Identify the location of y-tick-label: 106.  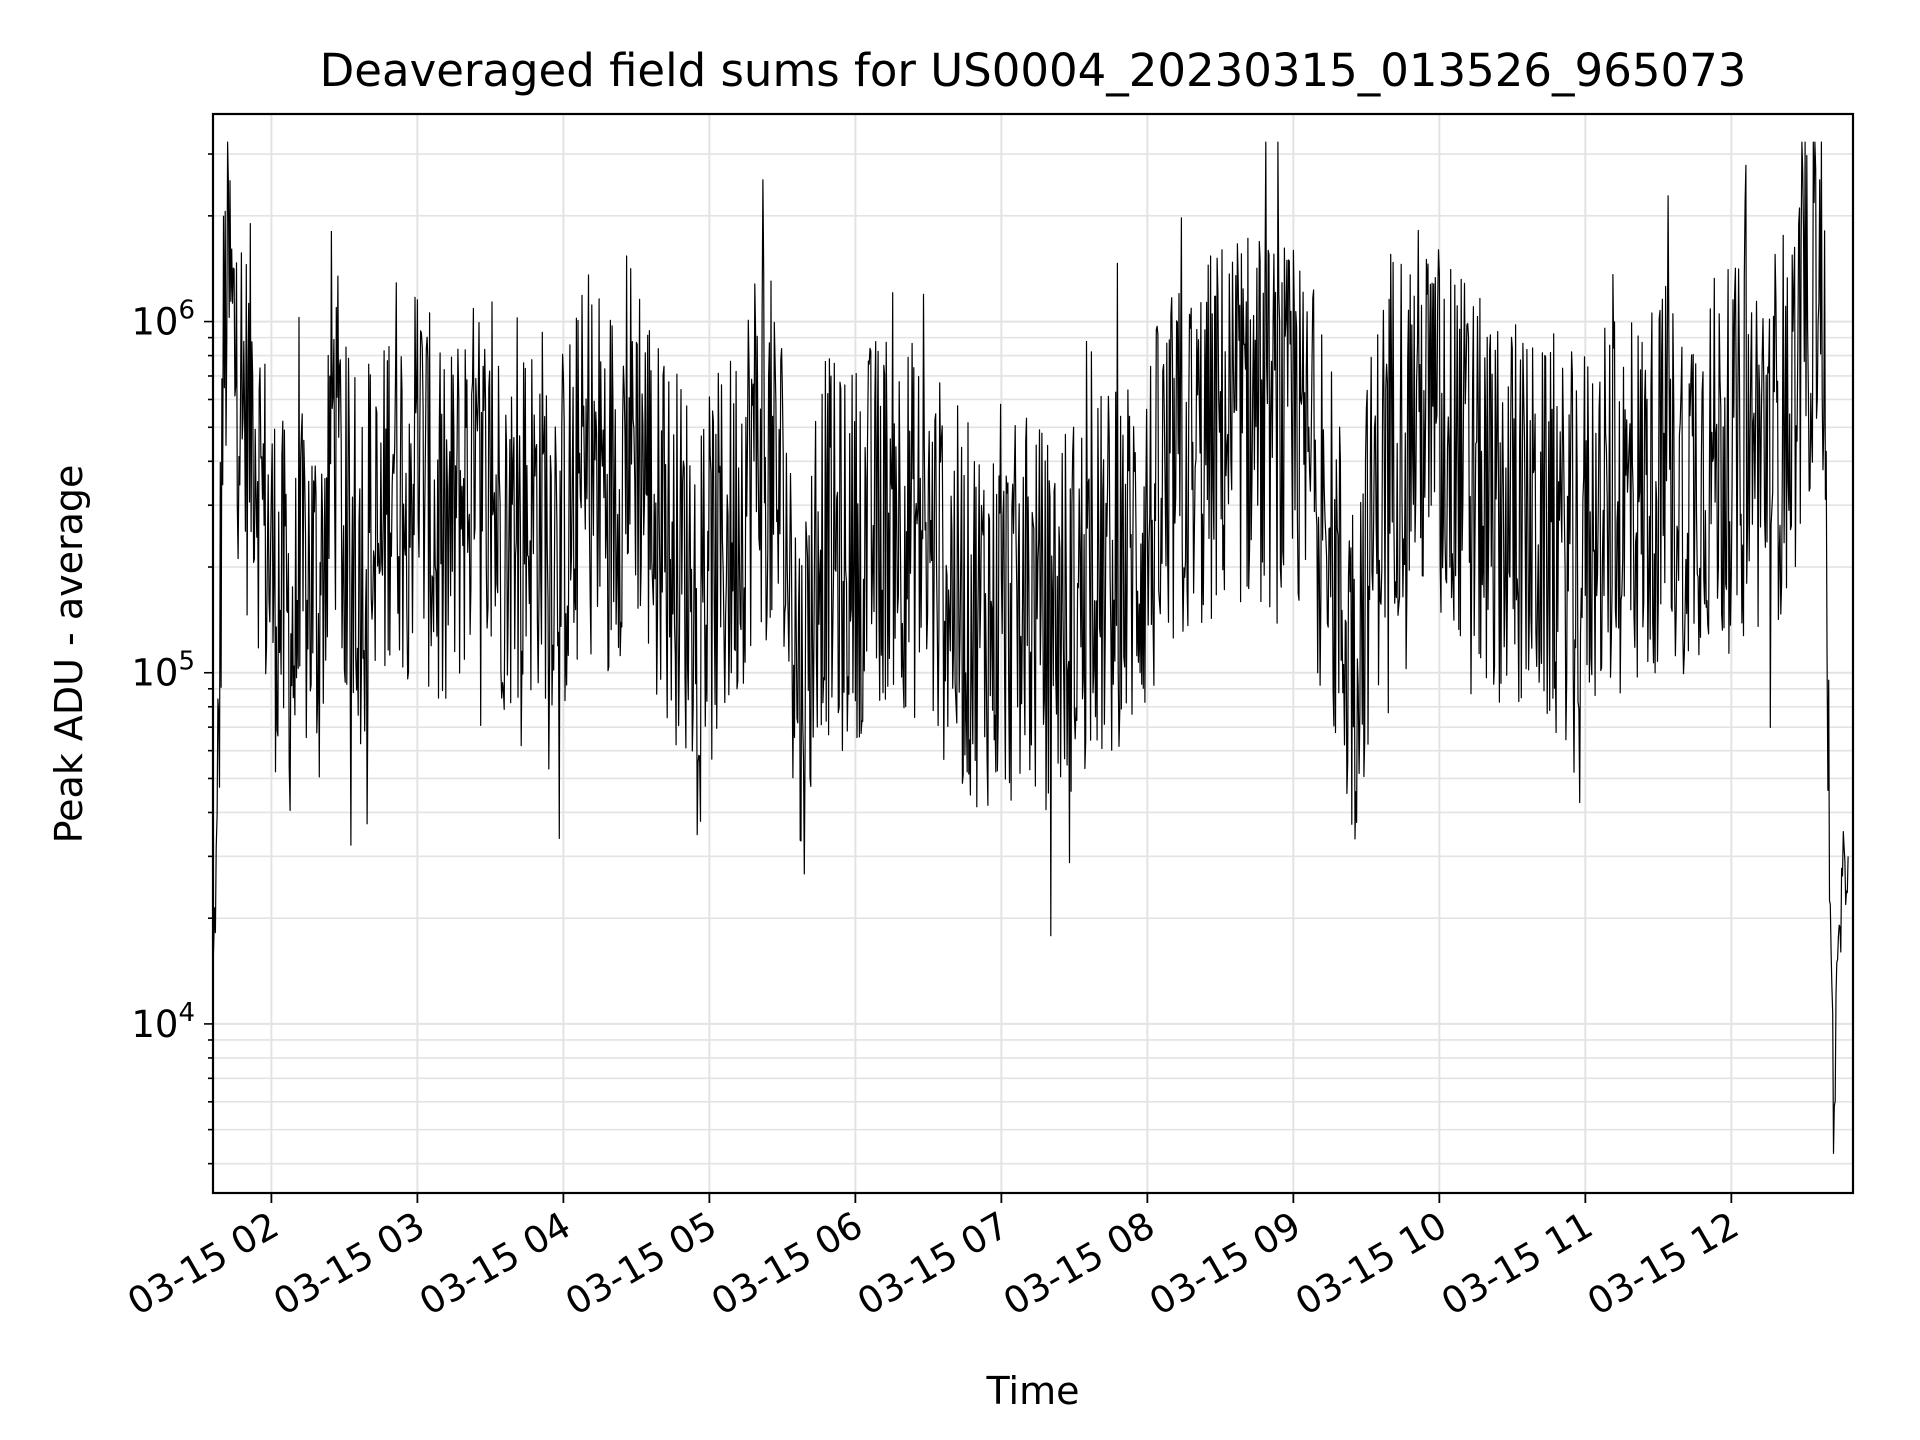
(163, 320).